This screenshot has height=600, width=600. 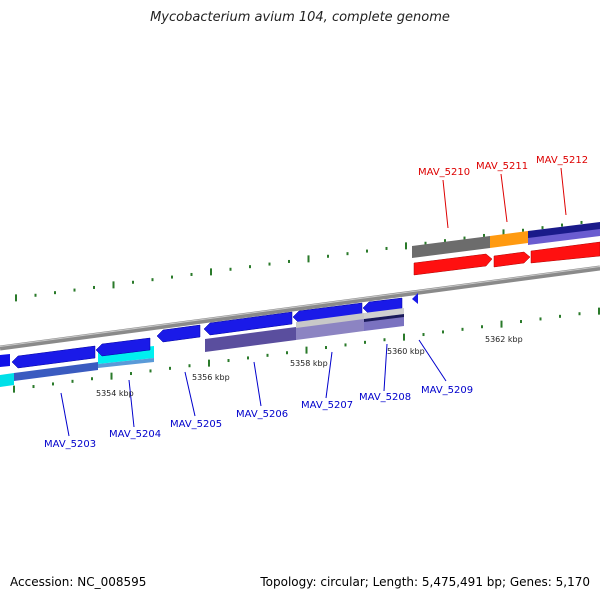 What do you see at coordinates (115, 393) in the screenshot?
I see `scale-label: 5354 kbp` at bounding box center [115, 393].